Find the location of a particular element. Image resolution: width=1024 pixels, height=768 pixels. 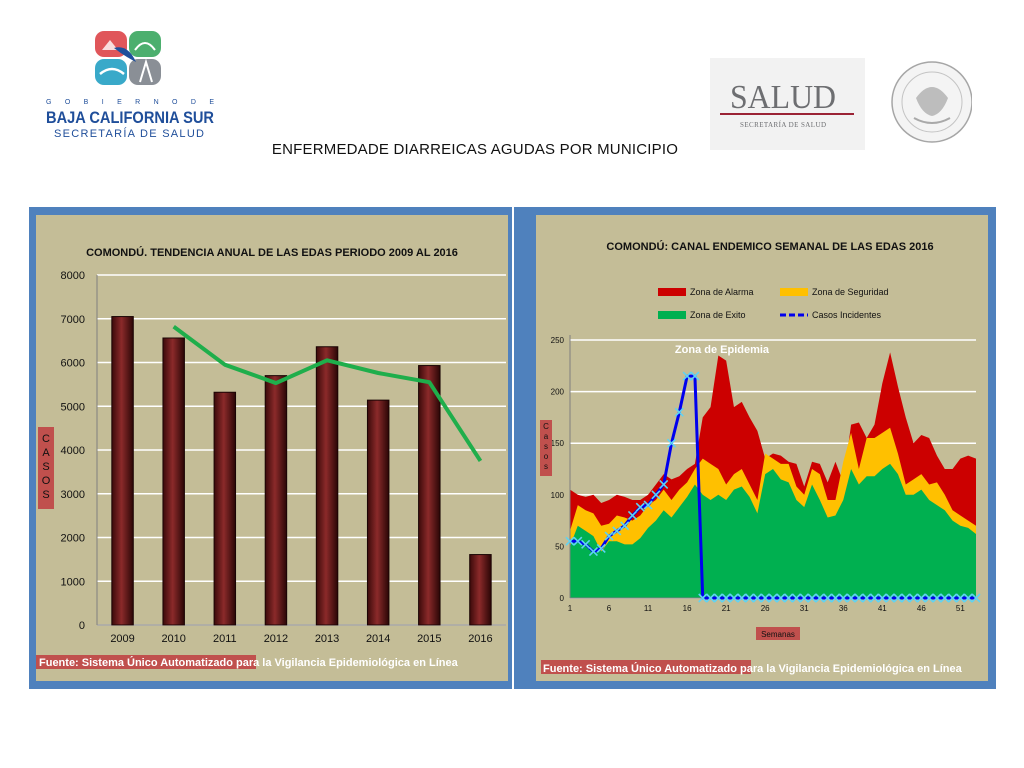

state-name-text: BAJA CALIFORNIA SUR is located at coordinates (130, 117).